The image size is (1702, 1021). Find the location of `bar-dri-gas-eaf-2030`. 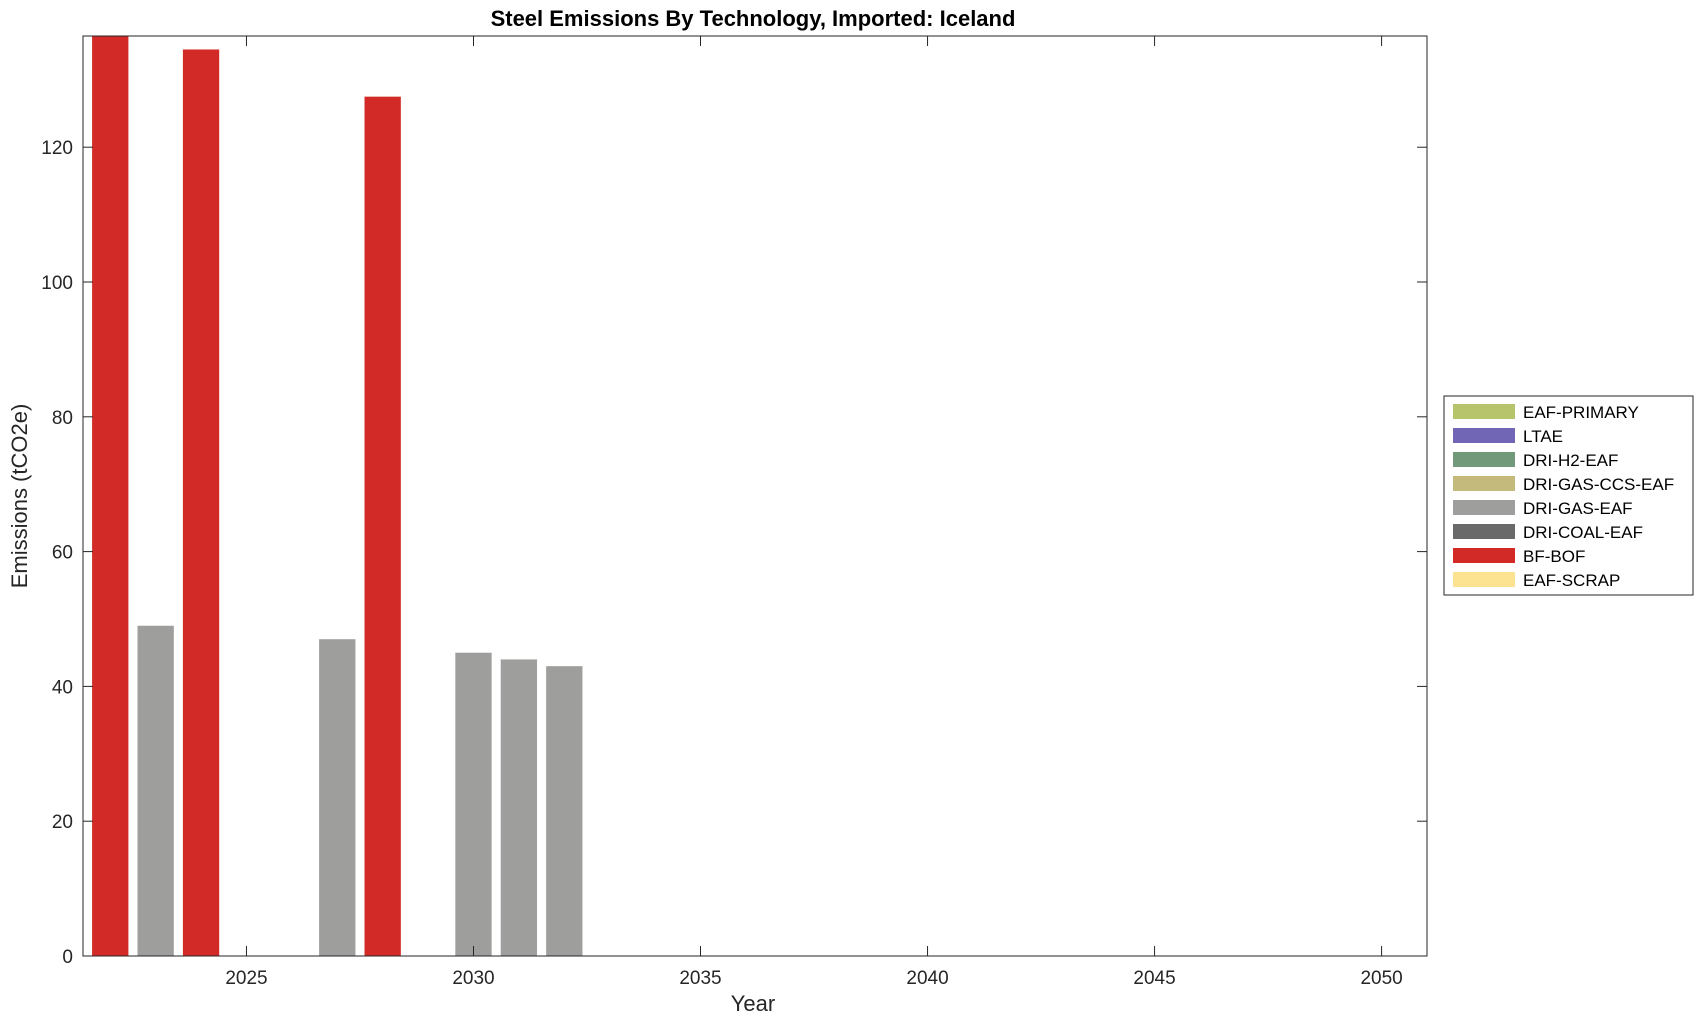

bar-dri-gas-eaf-2030 is located at coordinates (473, 804).